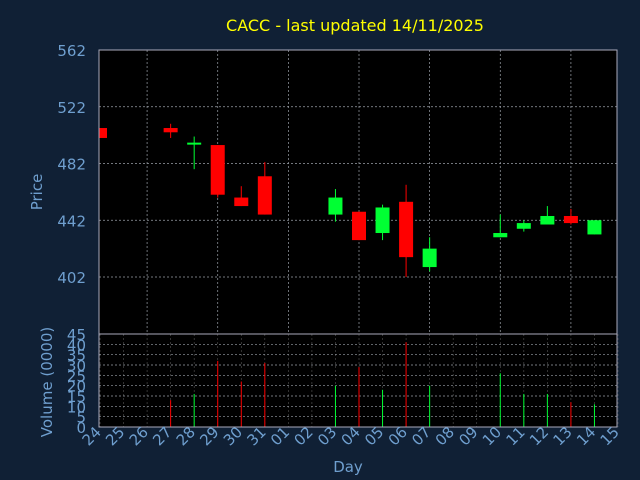 The height and width of the screenshot is (480, 640). I want to click on price-tick-label: 522, so click(71, 108).